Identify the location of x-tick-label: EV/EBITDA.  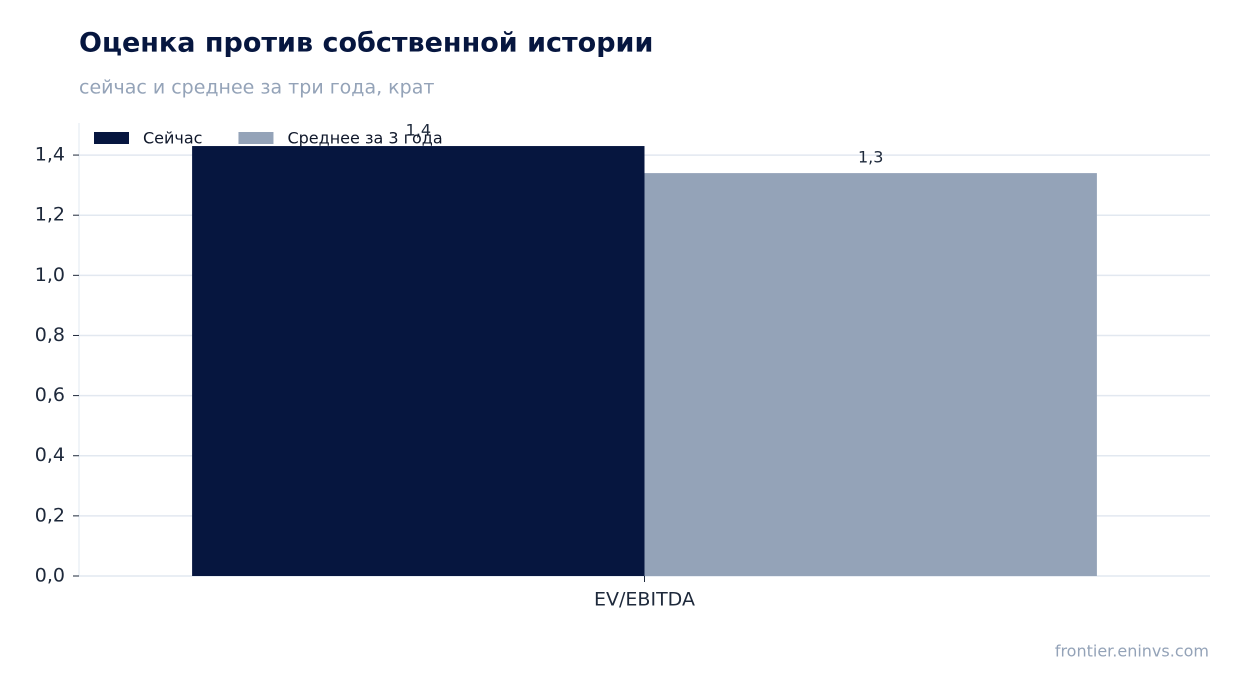
(644, 600).